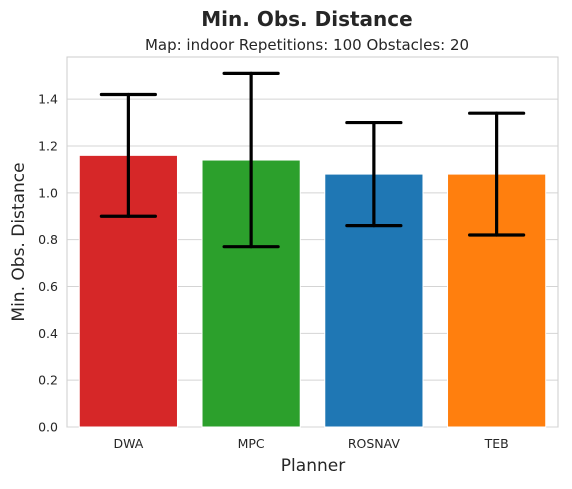  Describe the element at coordinates (48, 239) in the screenshot. I see `y-tick-label: 0.8` at that location.